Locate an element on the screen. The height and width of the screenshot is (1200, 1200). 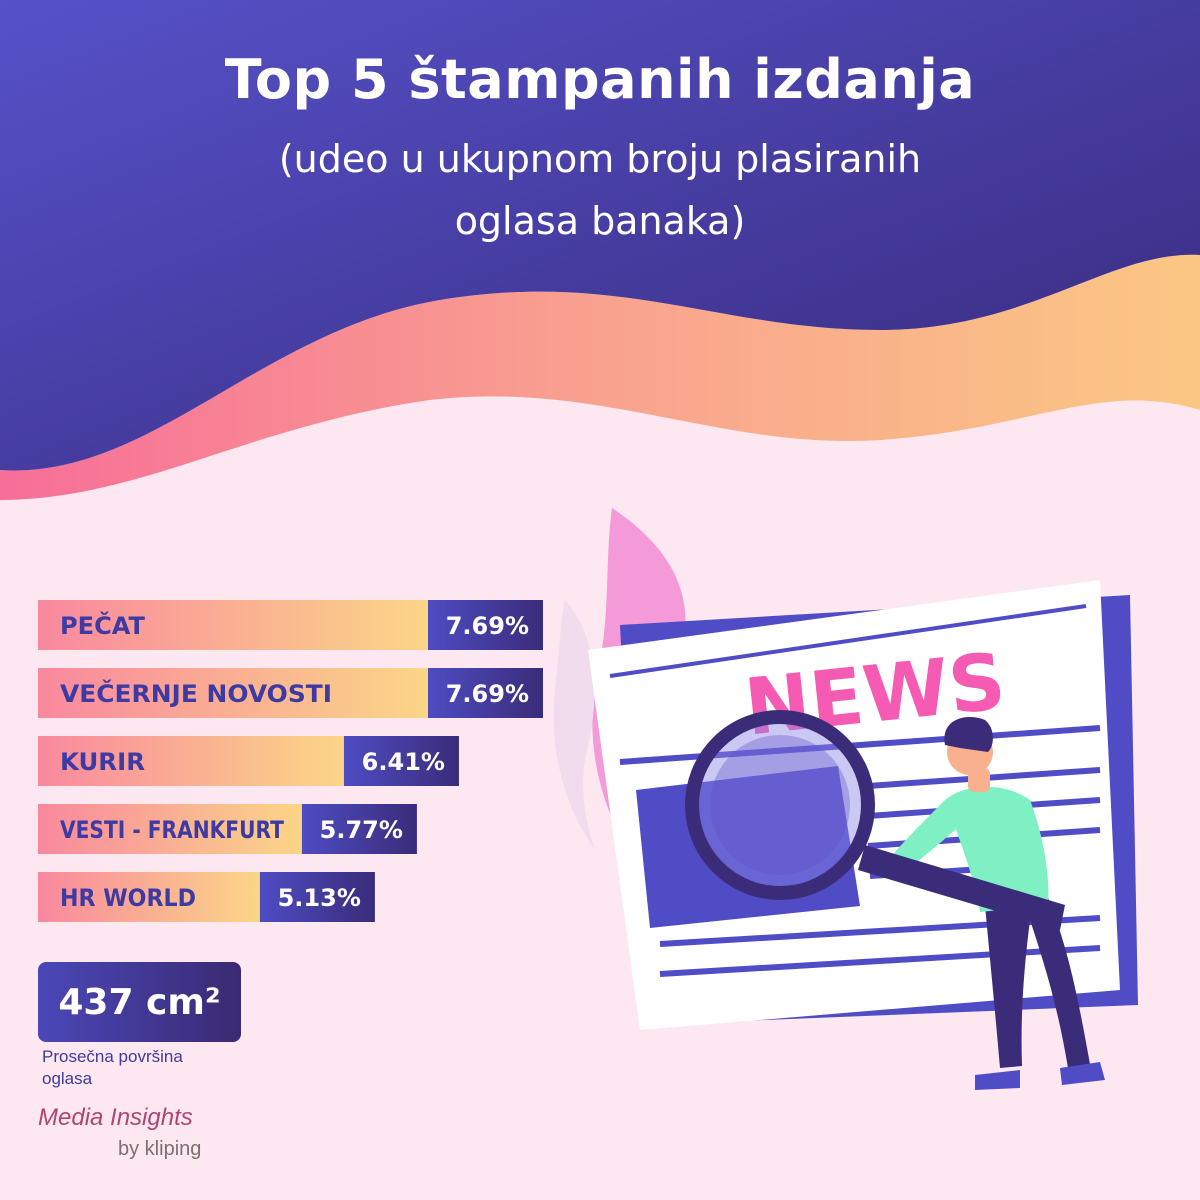
bar-row: HR WORLD 5.13% is located at coordinates (206, 897).